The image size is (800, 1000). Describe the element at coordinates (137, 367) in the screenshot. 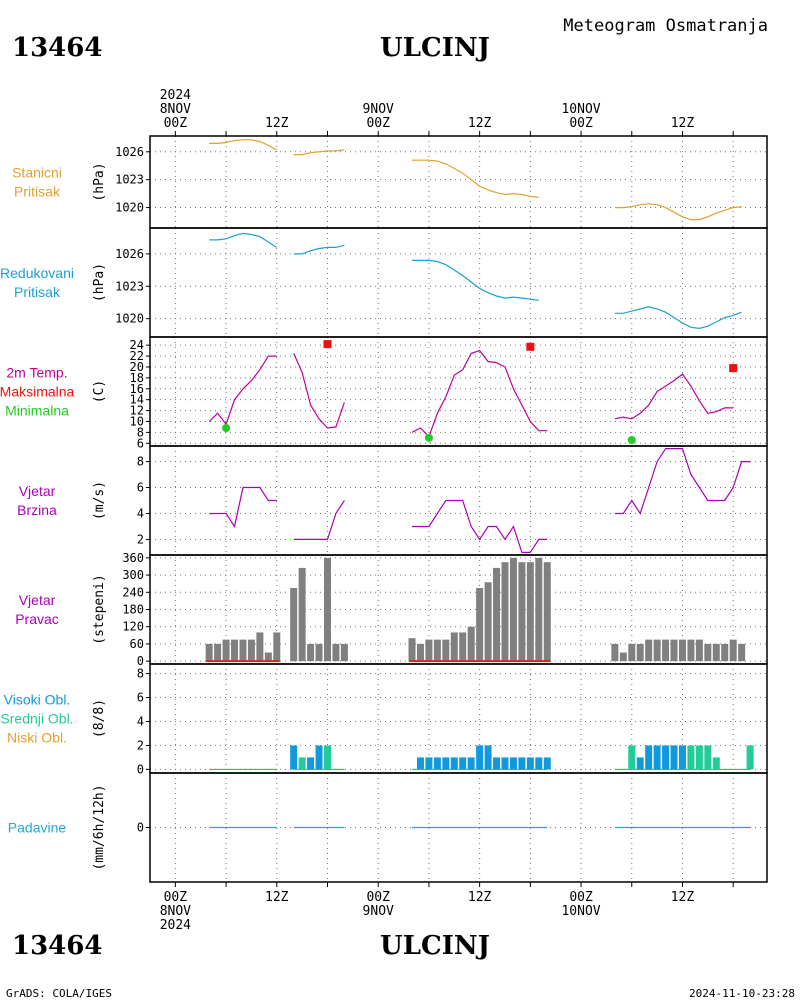

I see `y-tick-label: 20` at that location.